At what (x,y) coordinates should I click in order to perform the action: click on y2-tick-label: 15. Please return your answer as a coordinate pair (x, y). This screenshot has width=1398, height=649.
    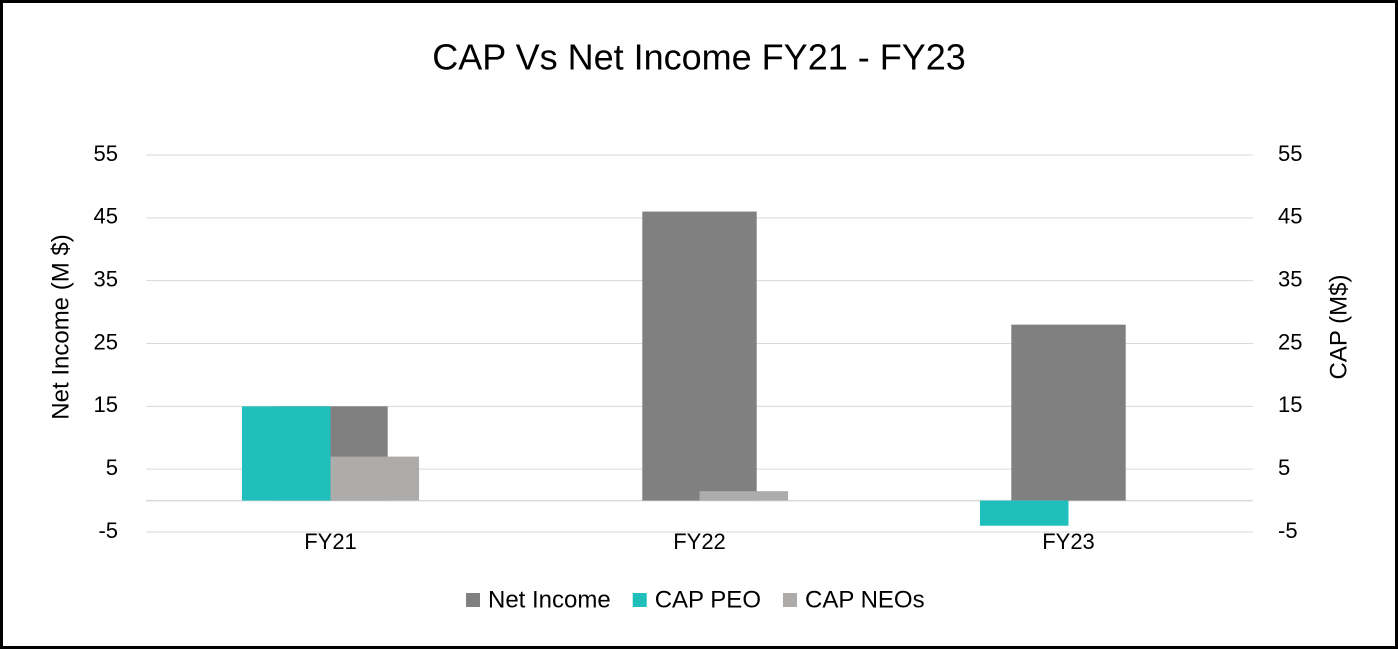
    Looking at the image, I should click on (1290, 404).